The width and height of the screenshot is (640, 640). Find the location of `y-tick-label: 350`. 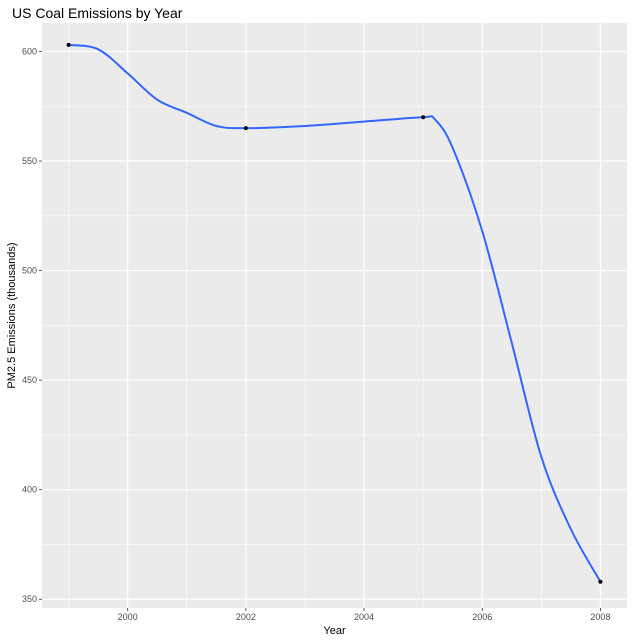

y-tick-label: 350 is located at coordinates (29, 599).